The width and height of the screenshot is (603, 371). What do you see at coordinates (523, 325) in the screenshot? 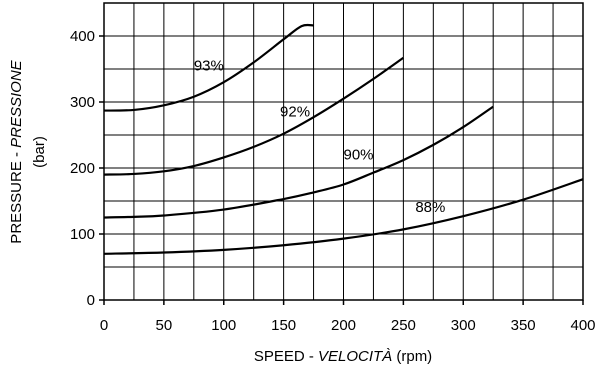
I see `x-tick-label: 350` at bounding box center [523, 325].